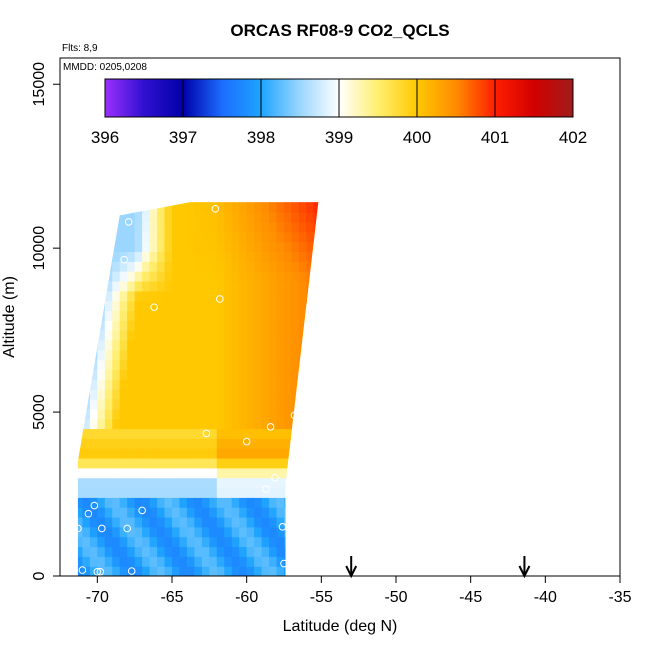 The image size is (650, 650). What do you see at coordinates (340, 626) in the screenshot?
I see `x-axis-title: Latitude (deg N)` at bounding box center [340, 626].